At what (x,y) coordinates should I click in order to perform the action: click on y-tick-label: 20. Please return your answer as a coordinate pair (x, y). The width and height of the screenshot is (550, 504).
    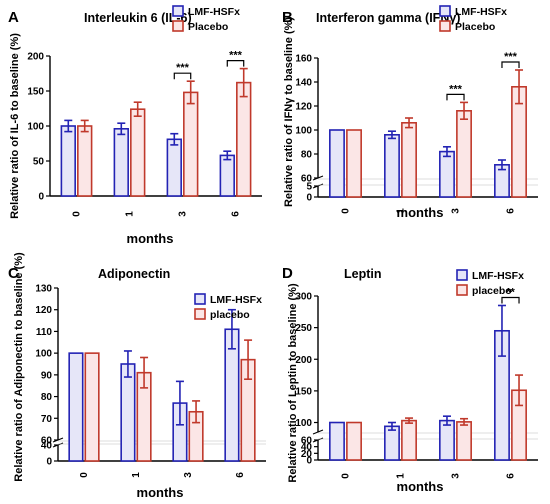
    Looking at the image, I should click on (307, 454).